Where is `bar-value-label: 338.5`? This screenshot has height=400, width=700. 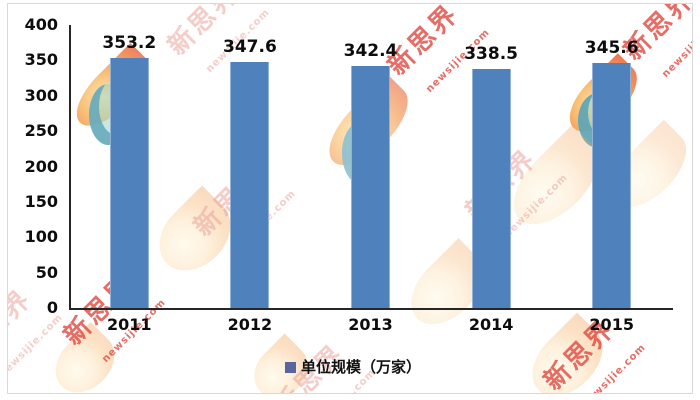
bar-value-label: 338.5 is located at coordinates (491, 53).